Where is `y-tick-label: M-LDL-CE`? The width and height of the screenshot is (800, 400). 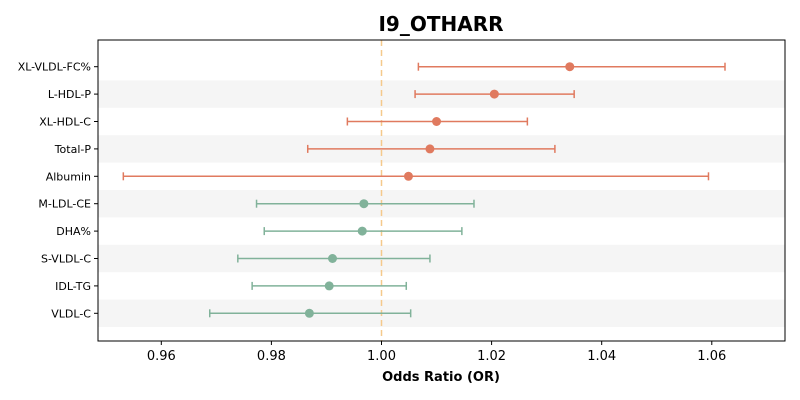 y-tick-label: M-LDL-CE is located at coordinates (64, 204).